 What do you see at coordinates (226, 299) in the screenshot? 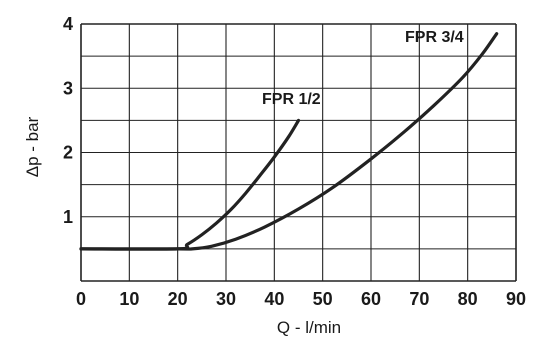
I see `x-tick-label: 30` at bounding box center [226, 299].